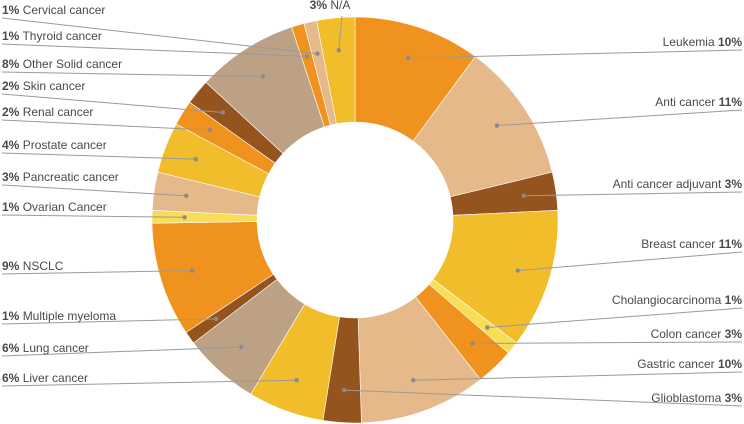 The height and width of the screenshot is (424, 744). Describe the element at coordinates (686, 398) in the screenshot. I see `slice-name: Glioblastoma` at that location.